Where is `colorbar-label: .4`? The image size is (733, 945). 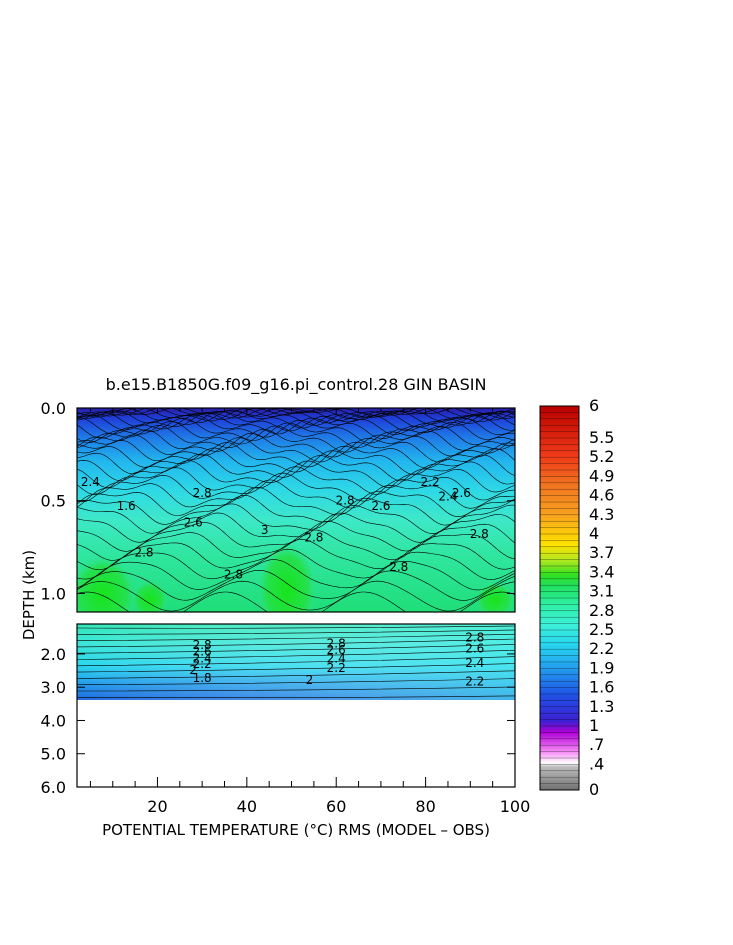 colorbar-label: .4 is located at coordinates (596, 763).